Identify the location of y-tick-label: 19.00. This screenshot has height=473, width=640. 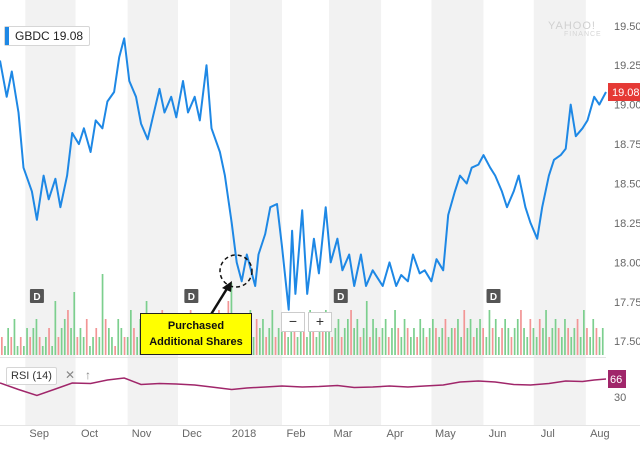
(627, 106).